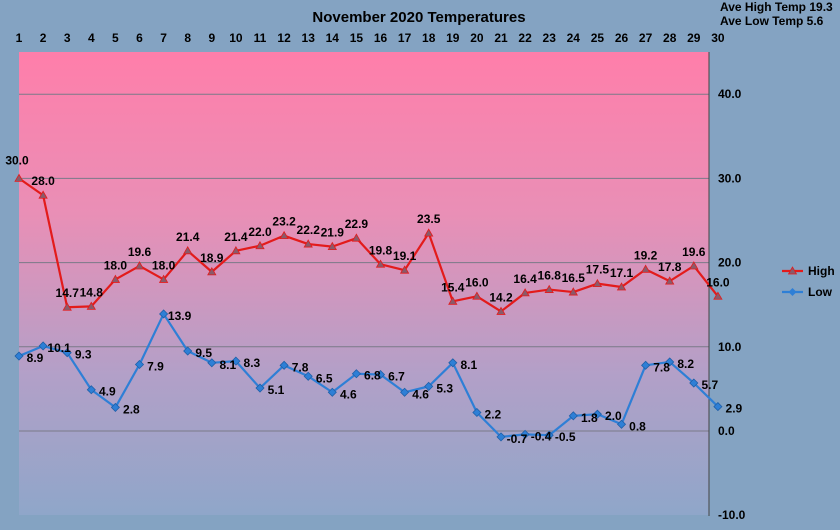 The image size is (840, 530). What do you see at coordinates (91, 38) in the screenshot?
I see `x-tick-label: 4` at bounding box center [91, 38].